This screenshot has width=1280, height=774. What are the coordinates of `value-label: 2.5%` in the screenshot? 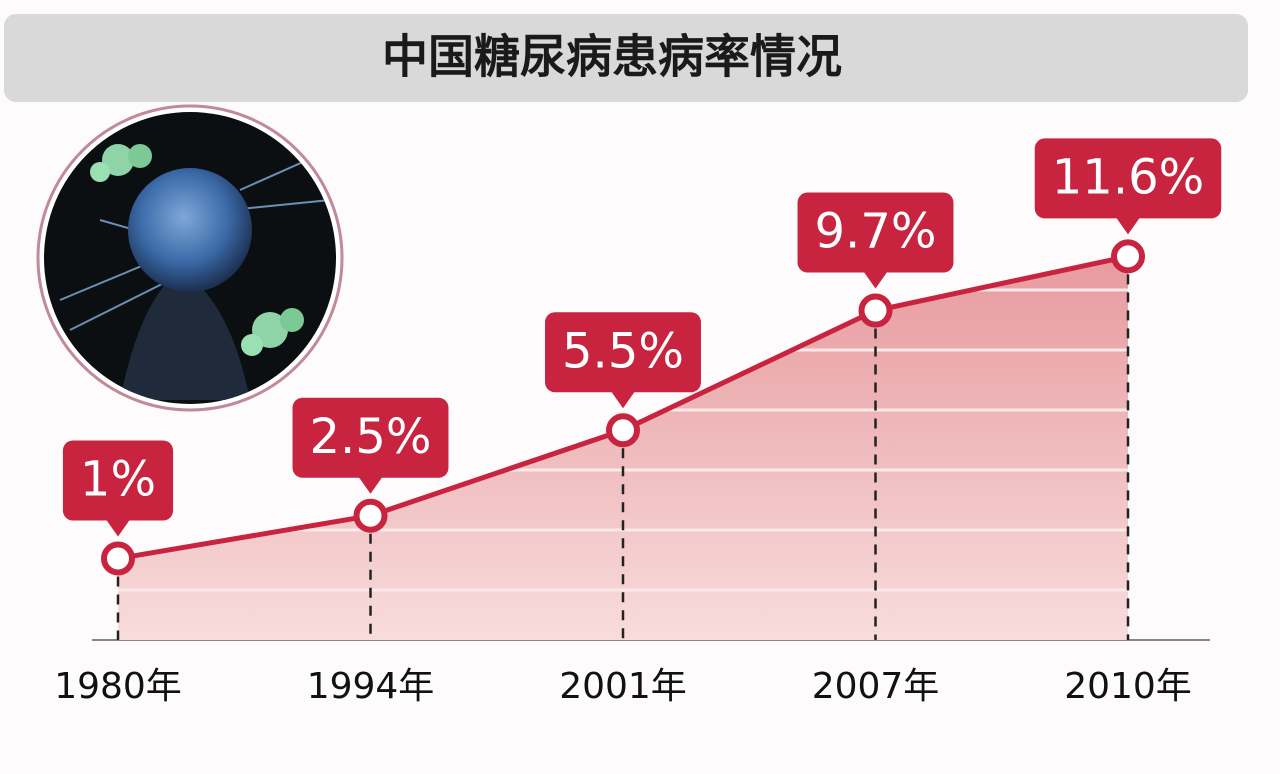 It's located at (371, 437).